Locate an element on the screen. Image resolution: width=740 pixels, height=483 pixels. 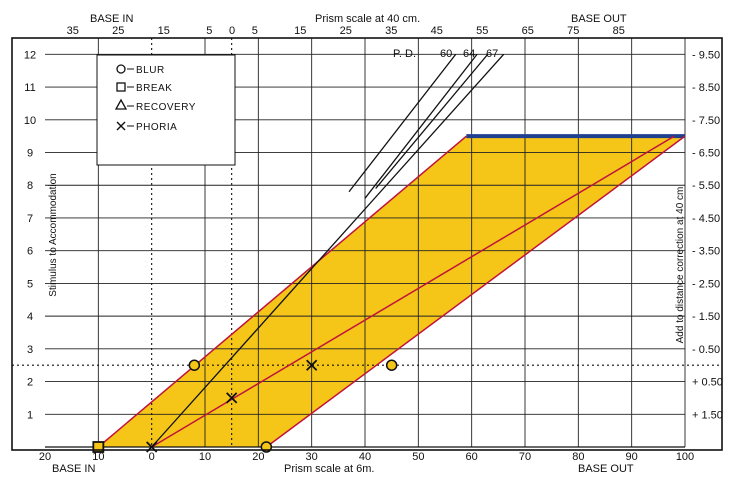
bottom-base-in-label: BASE IN is located at coordinates (73, 469).